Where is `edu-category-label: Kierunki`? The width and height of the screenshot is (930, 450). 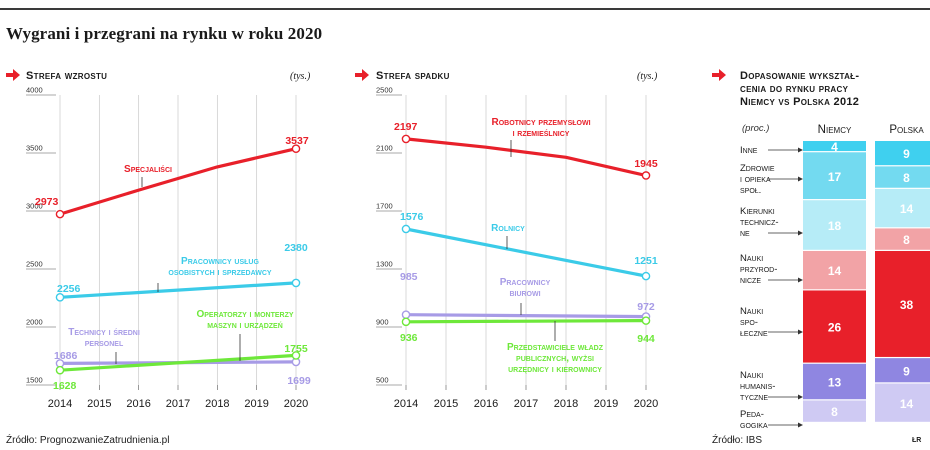
edu-category-label: Kierunki is located at coordinates (757, 211).